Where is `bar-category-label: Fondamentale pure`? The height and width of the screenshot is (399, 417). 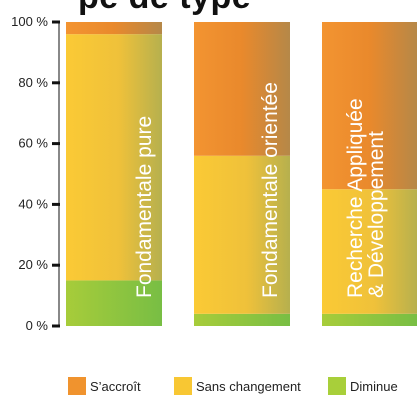
bar-category-label: Fondamentale pure is located at coordinates (144, 207).